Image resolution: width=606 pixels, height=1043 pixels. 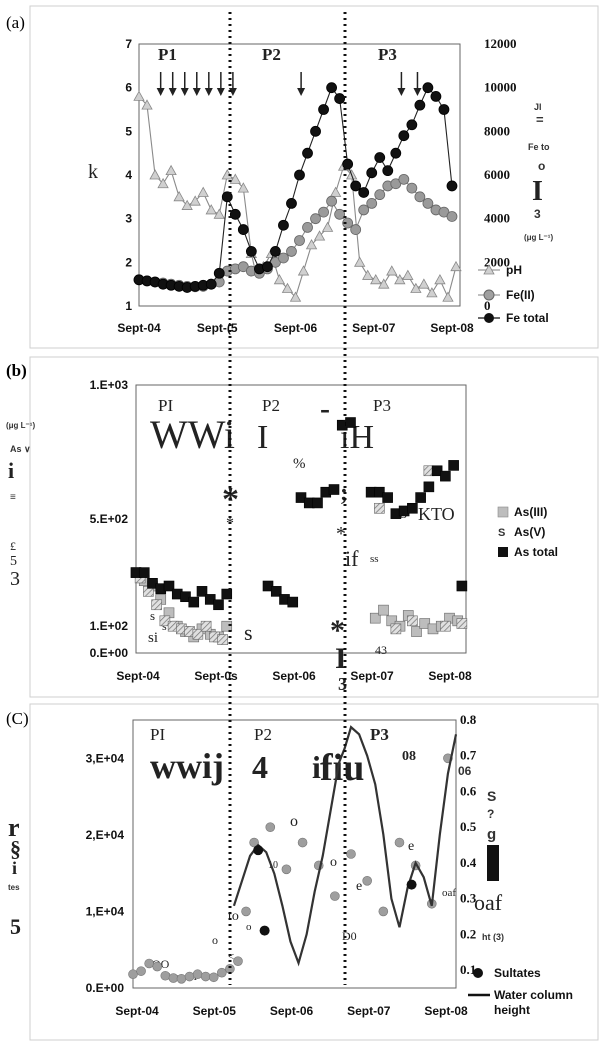 I want to click on b-glyph-20: 43, so click(x=381, y=650).